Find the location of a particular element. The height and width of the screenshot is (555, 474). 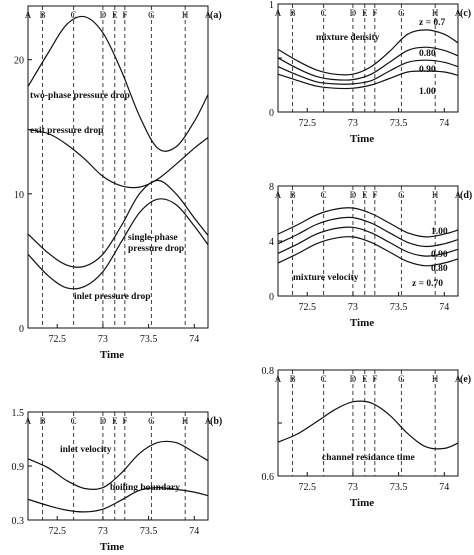

series-line-single-phase-pressure-drop is located at coordinates (118, 223).